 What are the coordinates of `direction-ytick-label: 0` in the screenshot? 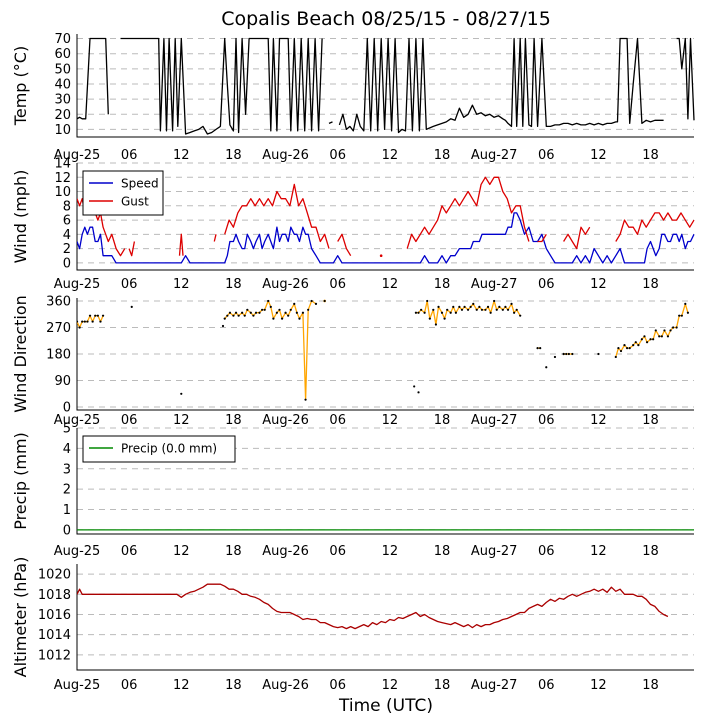 It's located at (67, 408).